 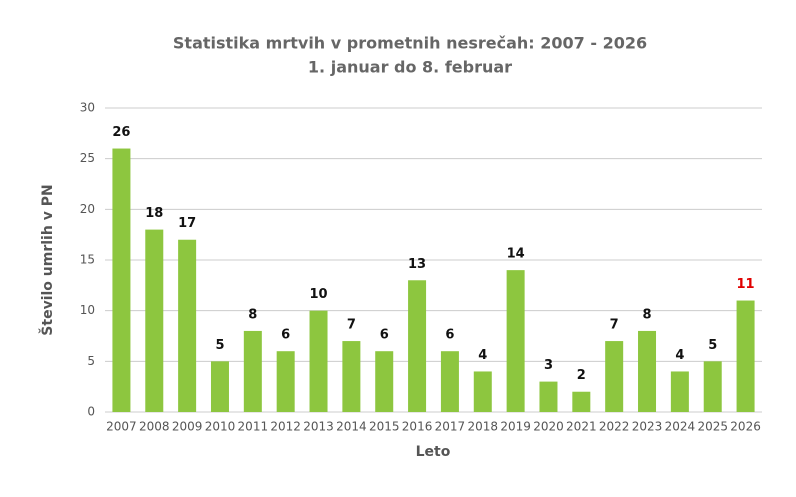 What do you see at coordinates (154, 213) in the screenshot?
I see `value-label: 18` at bounding box center [154, 213].